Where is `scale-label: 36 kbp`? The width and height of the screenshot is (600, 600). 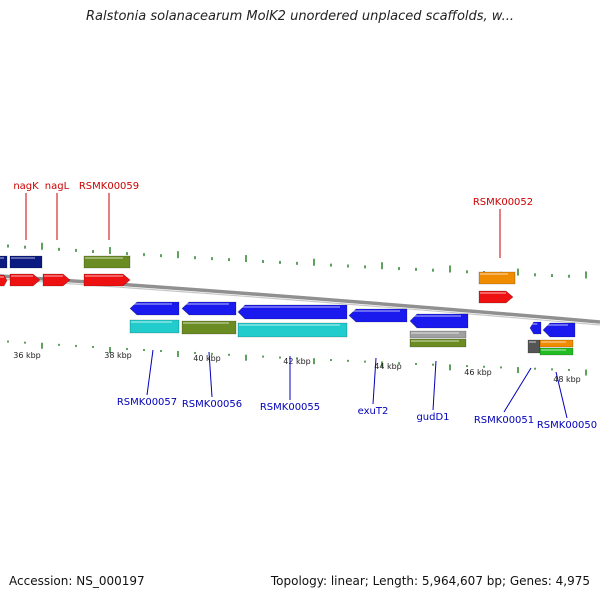 scale-label: 36 kbp is located at coordinates (27, 355).